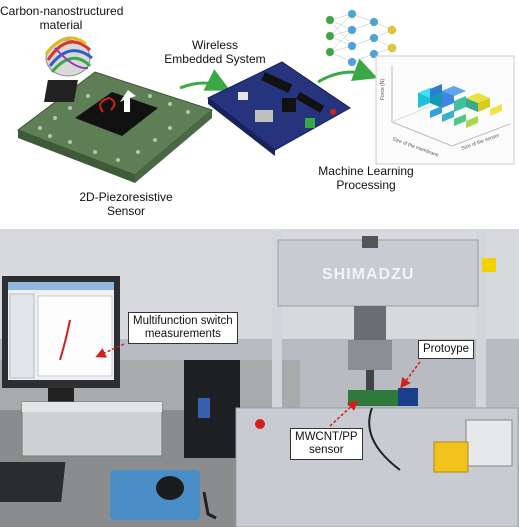  What do you see at coordinates (182, 334) in the screenshot?
I see `monitor-callout-line2: measurements` at bounding box center [182, 334].